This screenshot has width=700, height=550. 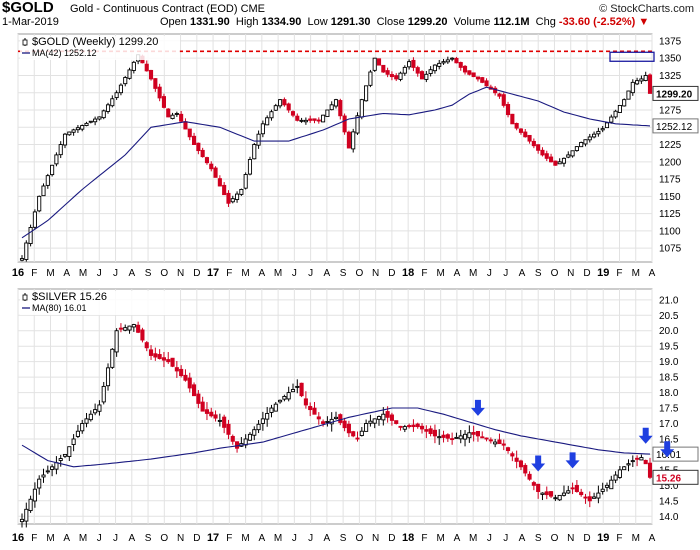 I want to click on gold-x-month-label: J, so click(x=310, y=273).